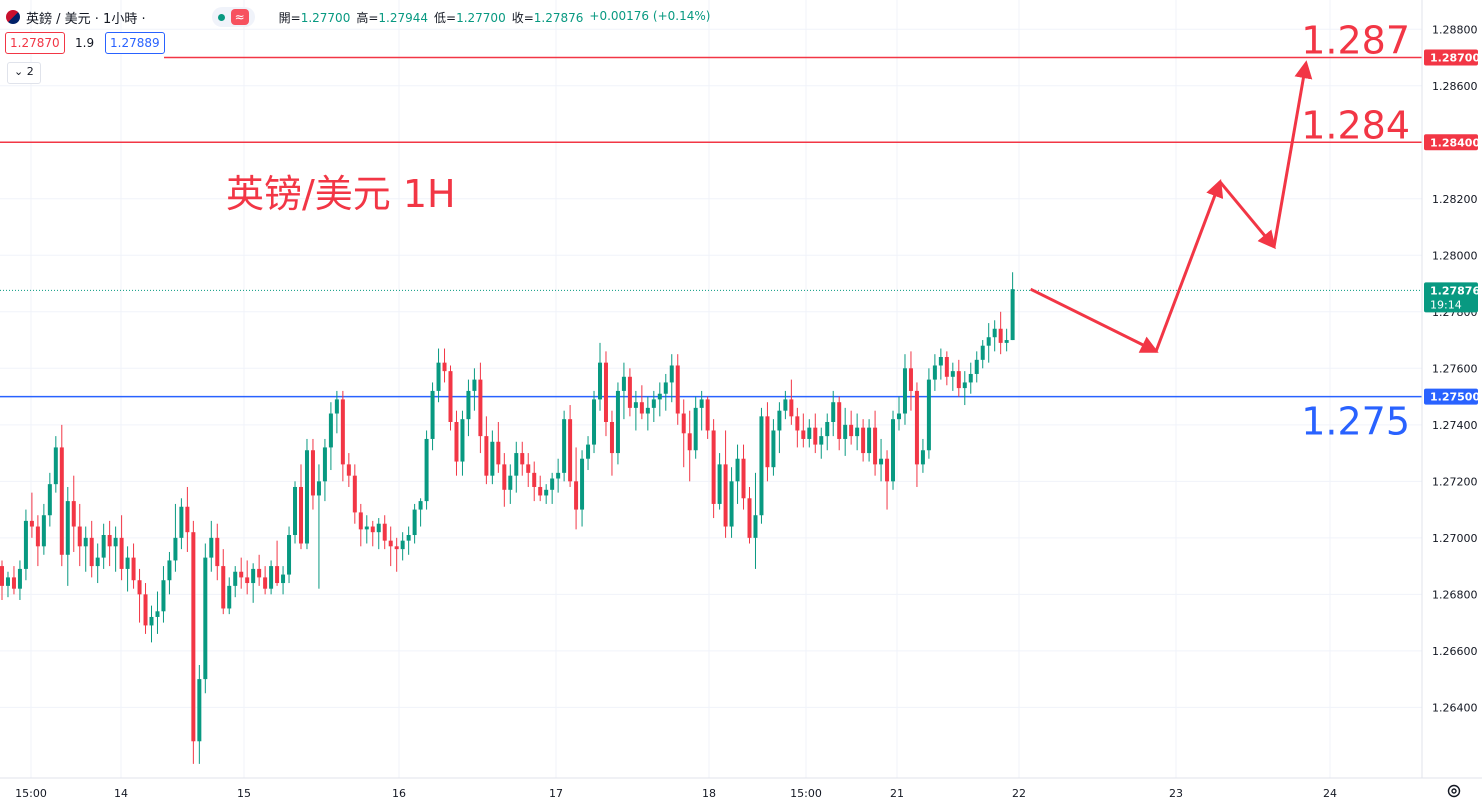  I want to click on last-price-tag: 1.27876, so click(1455, 290).